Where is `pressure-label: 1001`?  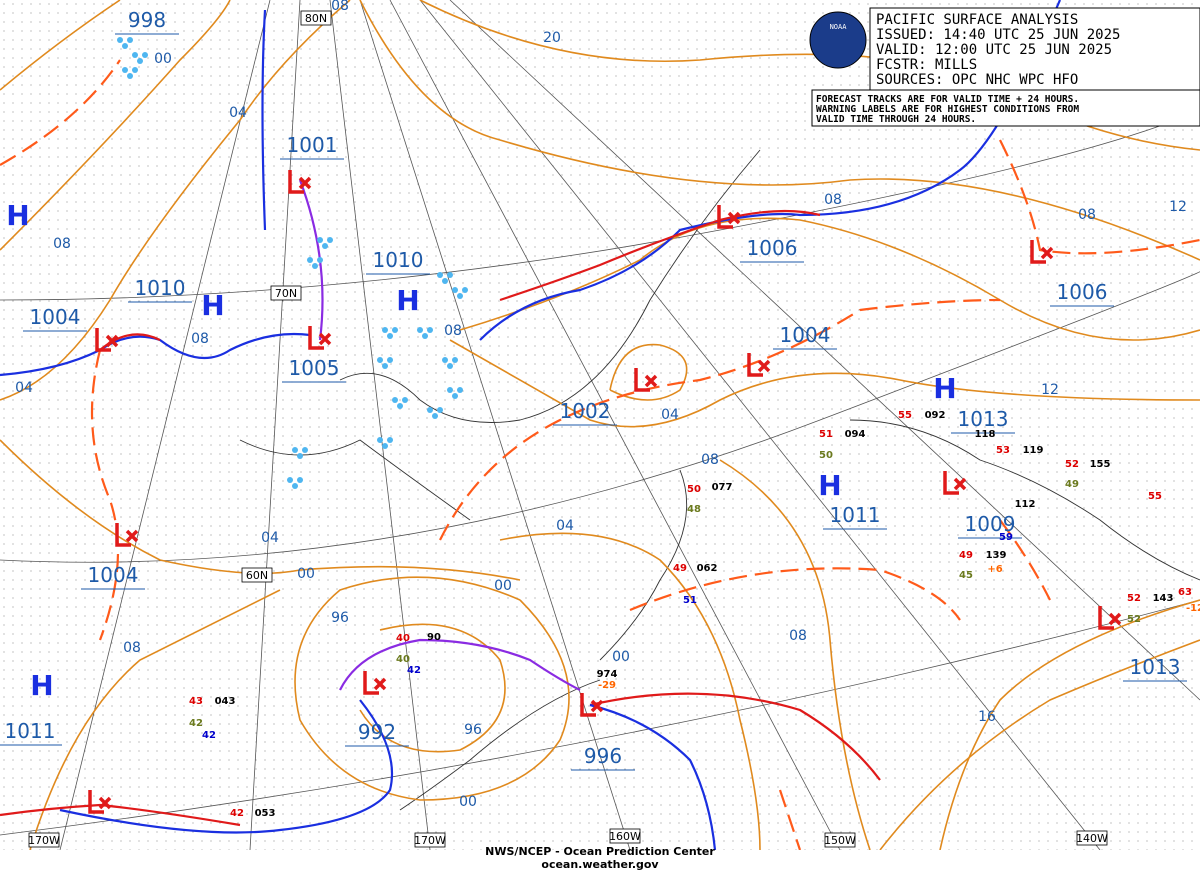 pressure-label: 1001 is located at coordinates (312, 145).